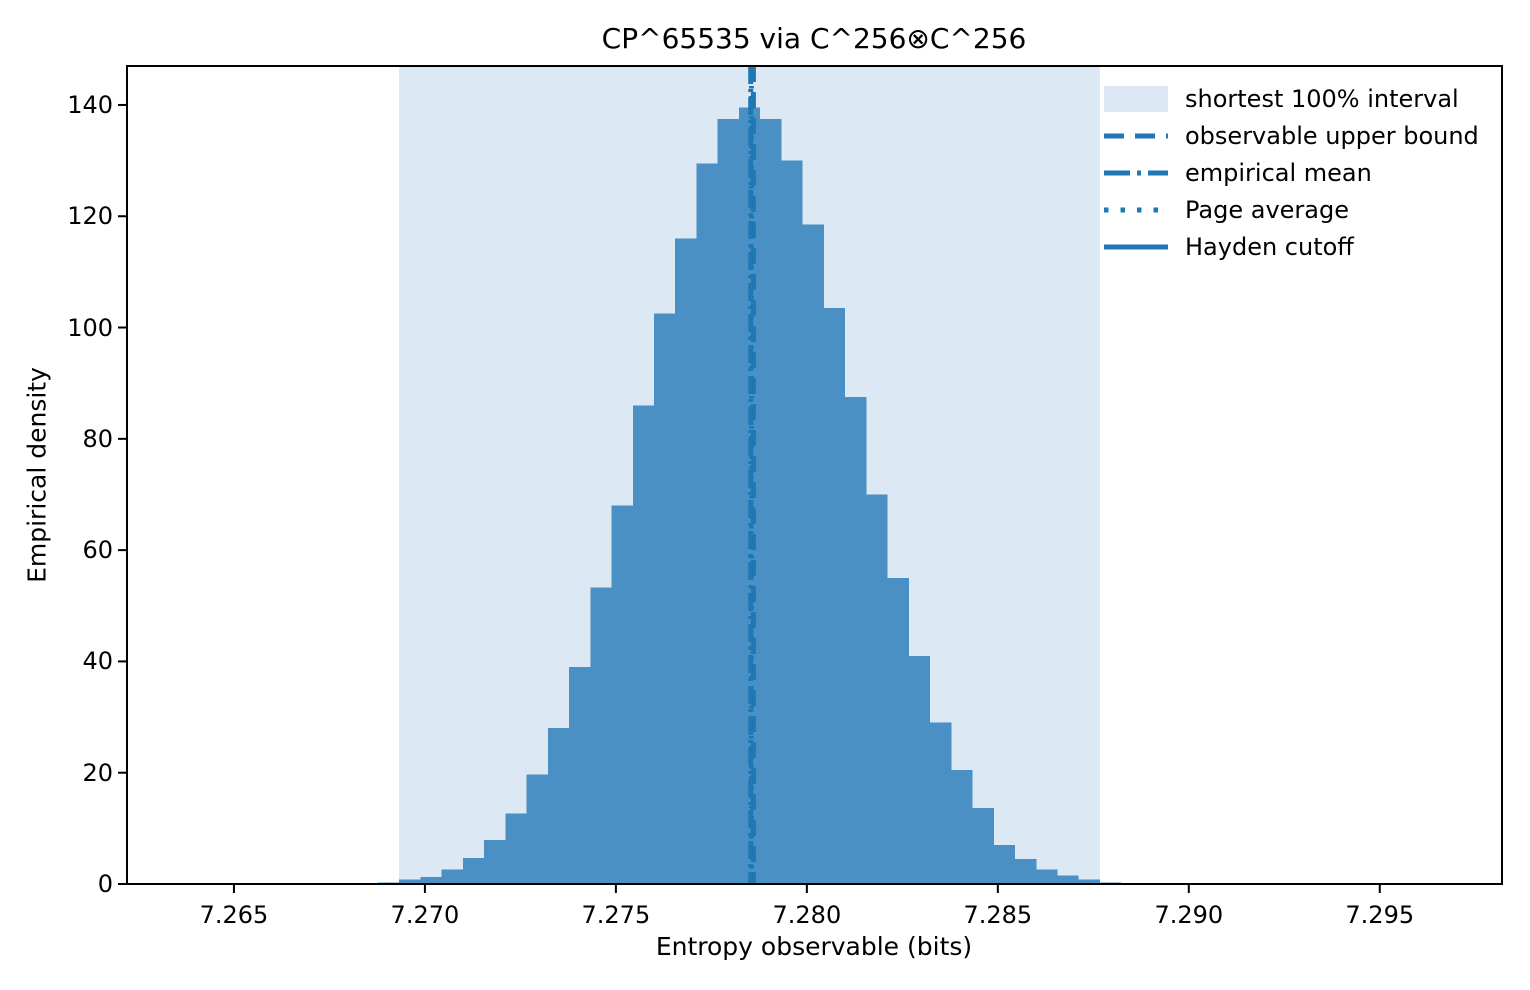  I want to click on y-tick-label: 100, so click(90, 327).